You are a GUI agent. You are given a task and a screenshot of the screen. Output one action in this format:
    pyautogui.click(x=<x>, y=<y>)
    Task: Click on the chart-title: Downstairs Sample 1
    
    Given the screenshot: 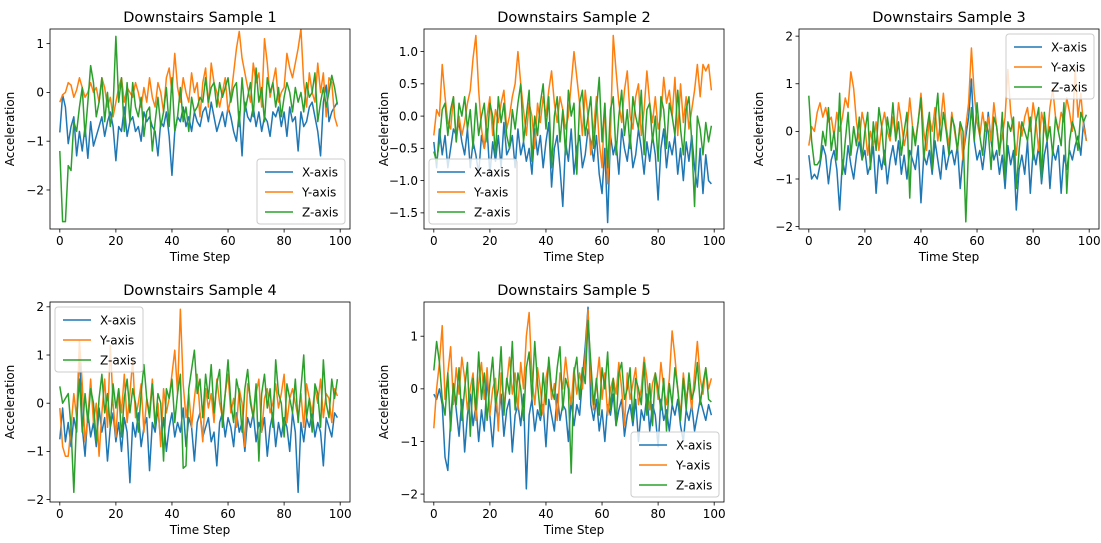 What is the action you would take?
    pyautogui.click(x=200, y=18)
    